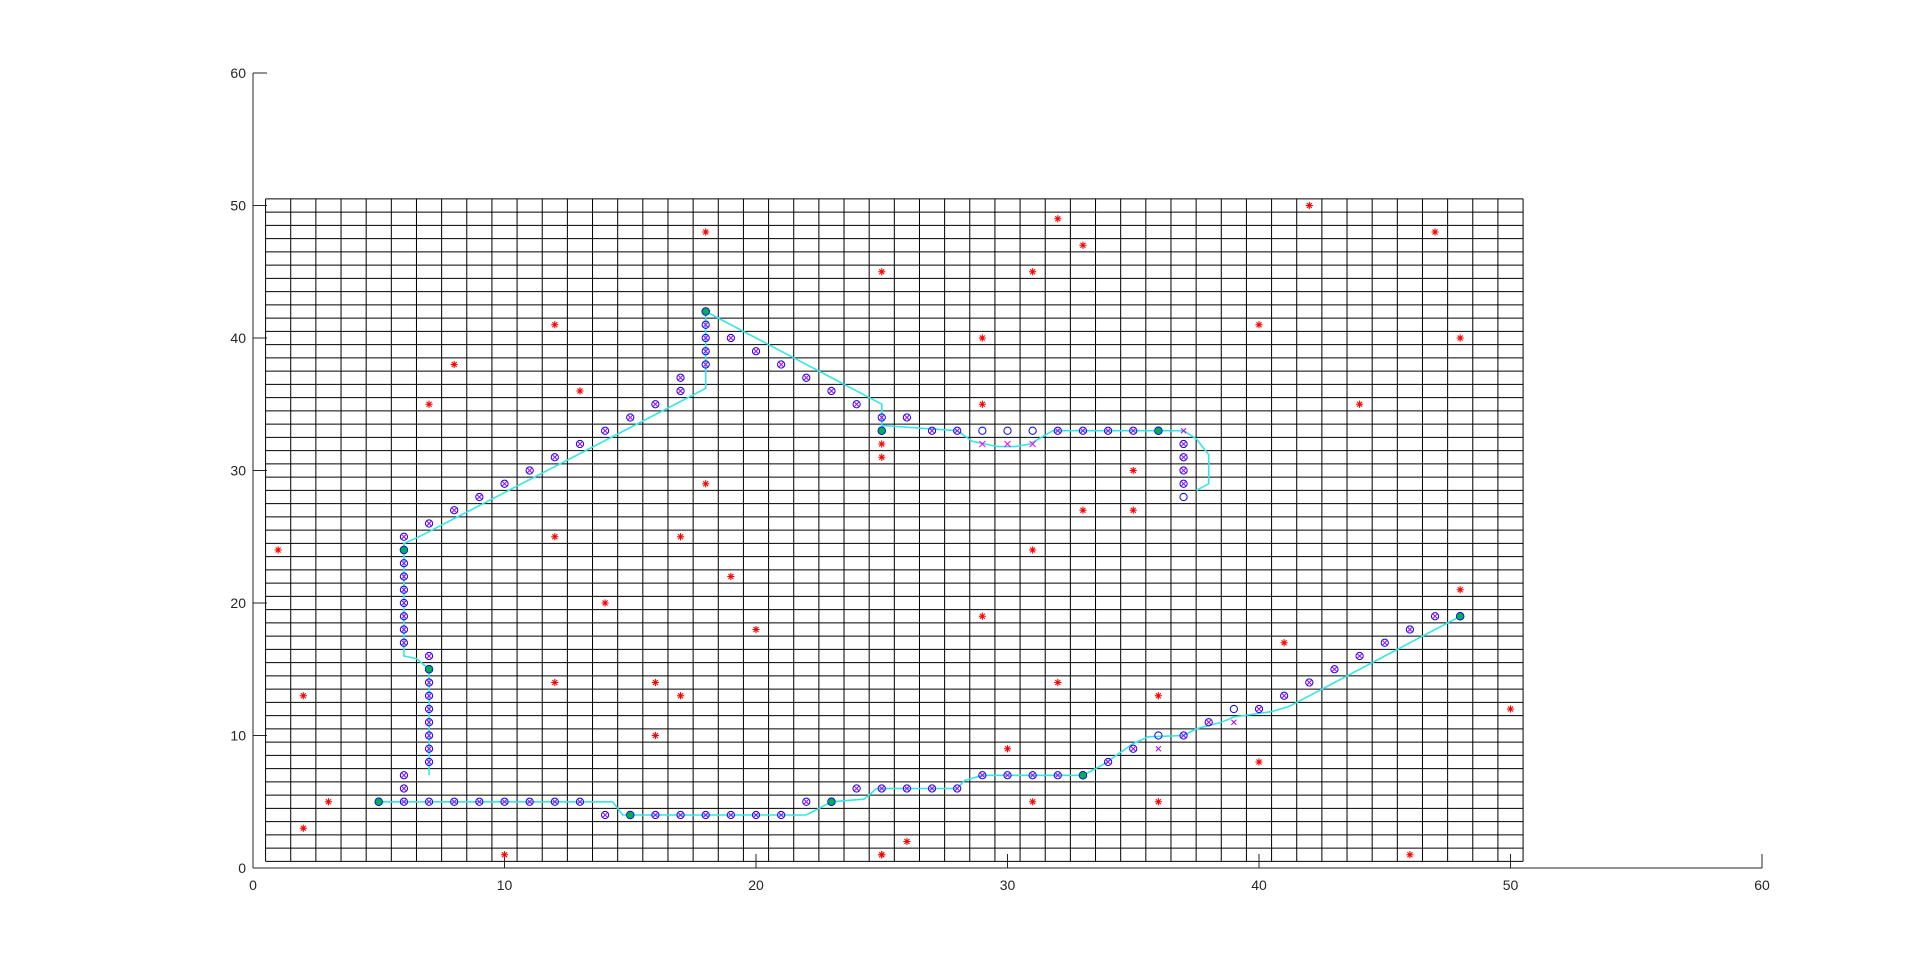 This screenshot has width=1920, height=963. What do you see at coordinates (756, 885) in the screenshot?
I see `x-tick-label: 20` at bounding box center [756, 885].